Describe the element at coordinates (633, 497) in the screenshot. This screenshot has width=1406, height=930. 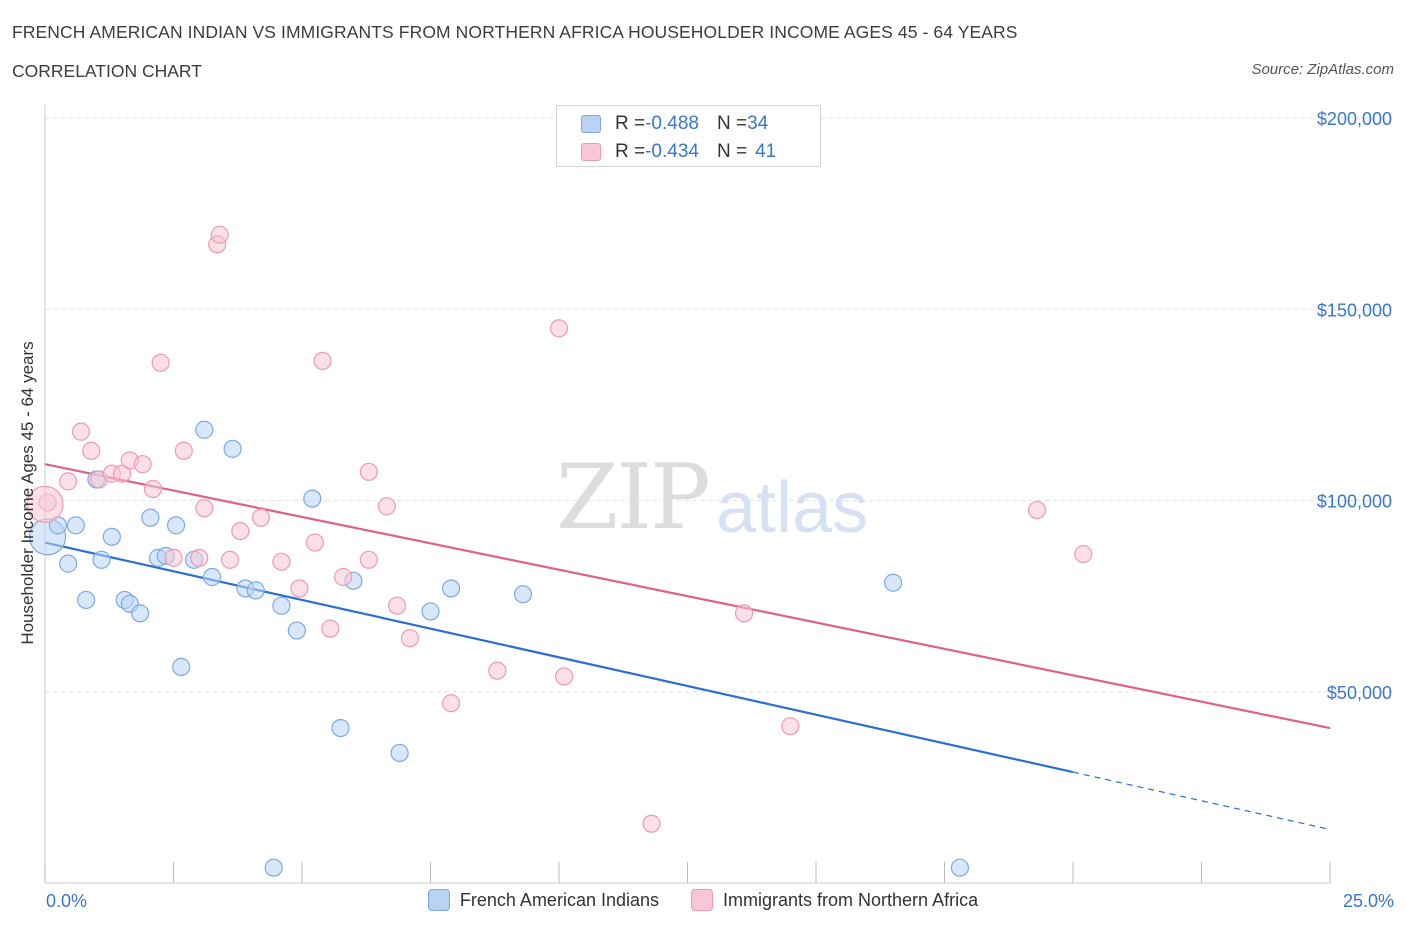
I see `watermark-zip: ZIP` at that location.